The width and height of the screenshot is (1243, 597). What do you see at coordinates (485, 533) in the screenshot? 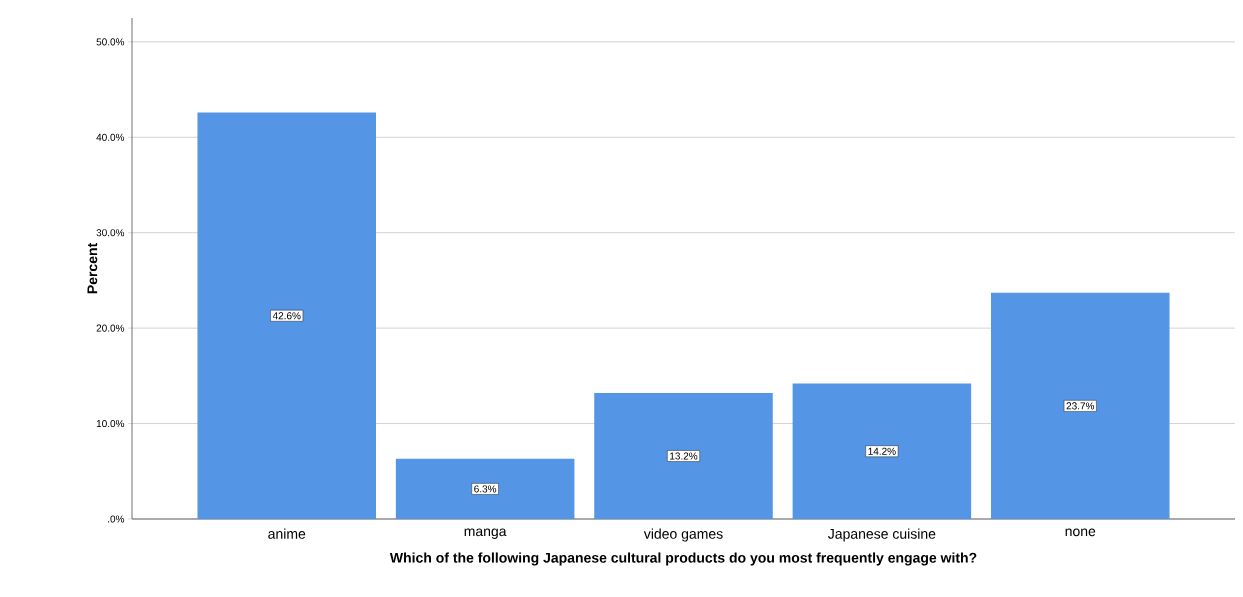
I see `x-tick-label: manga` at bounding box center [485, 533].